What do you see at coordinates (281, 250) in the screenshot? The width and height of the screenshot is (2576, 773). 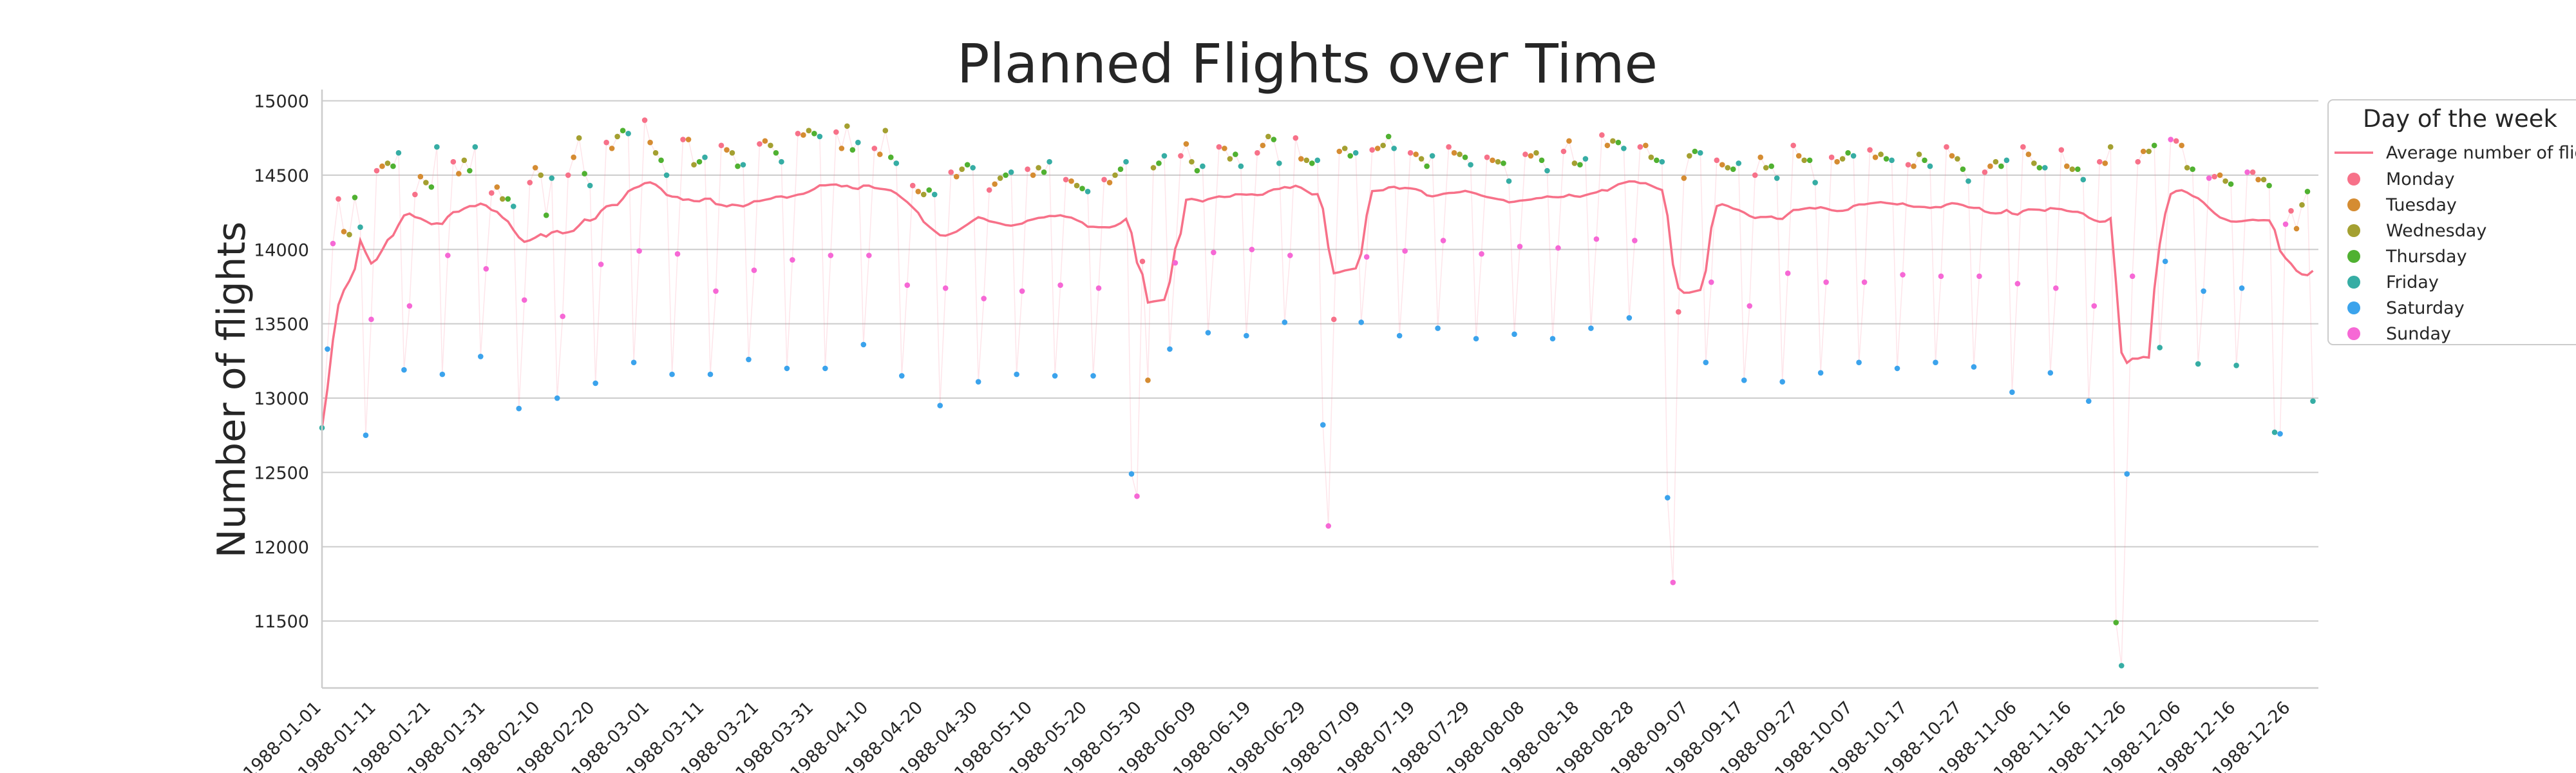 I see `y-tick-14000: 14000` at bounding box center [281, 250].